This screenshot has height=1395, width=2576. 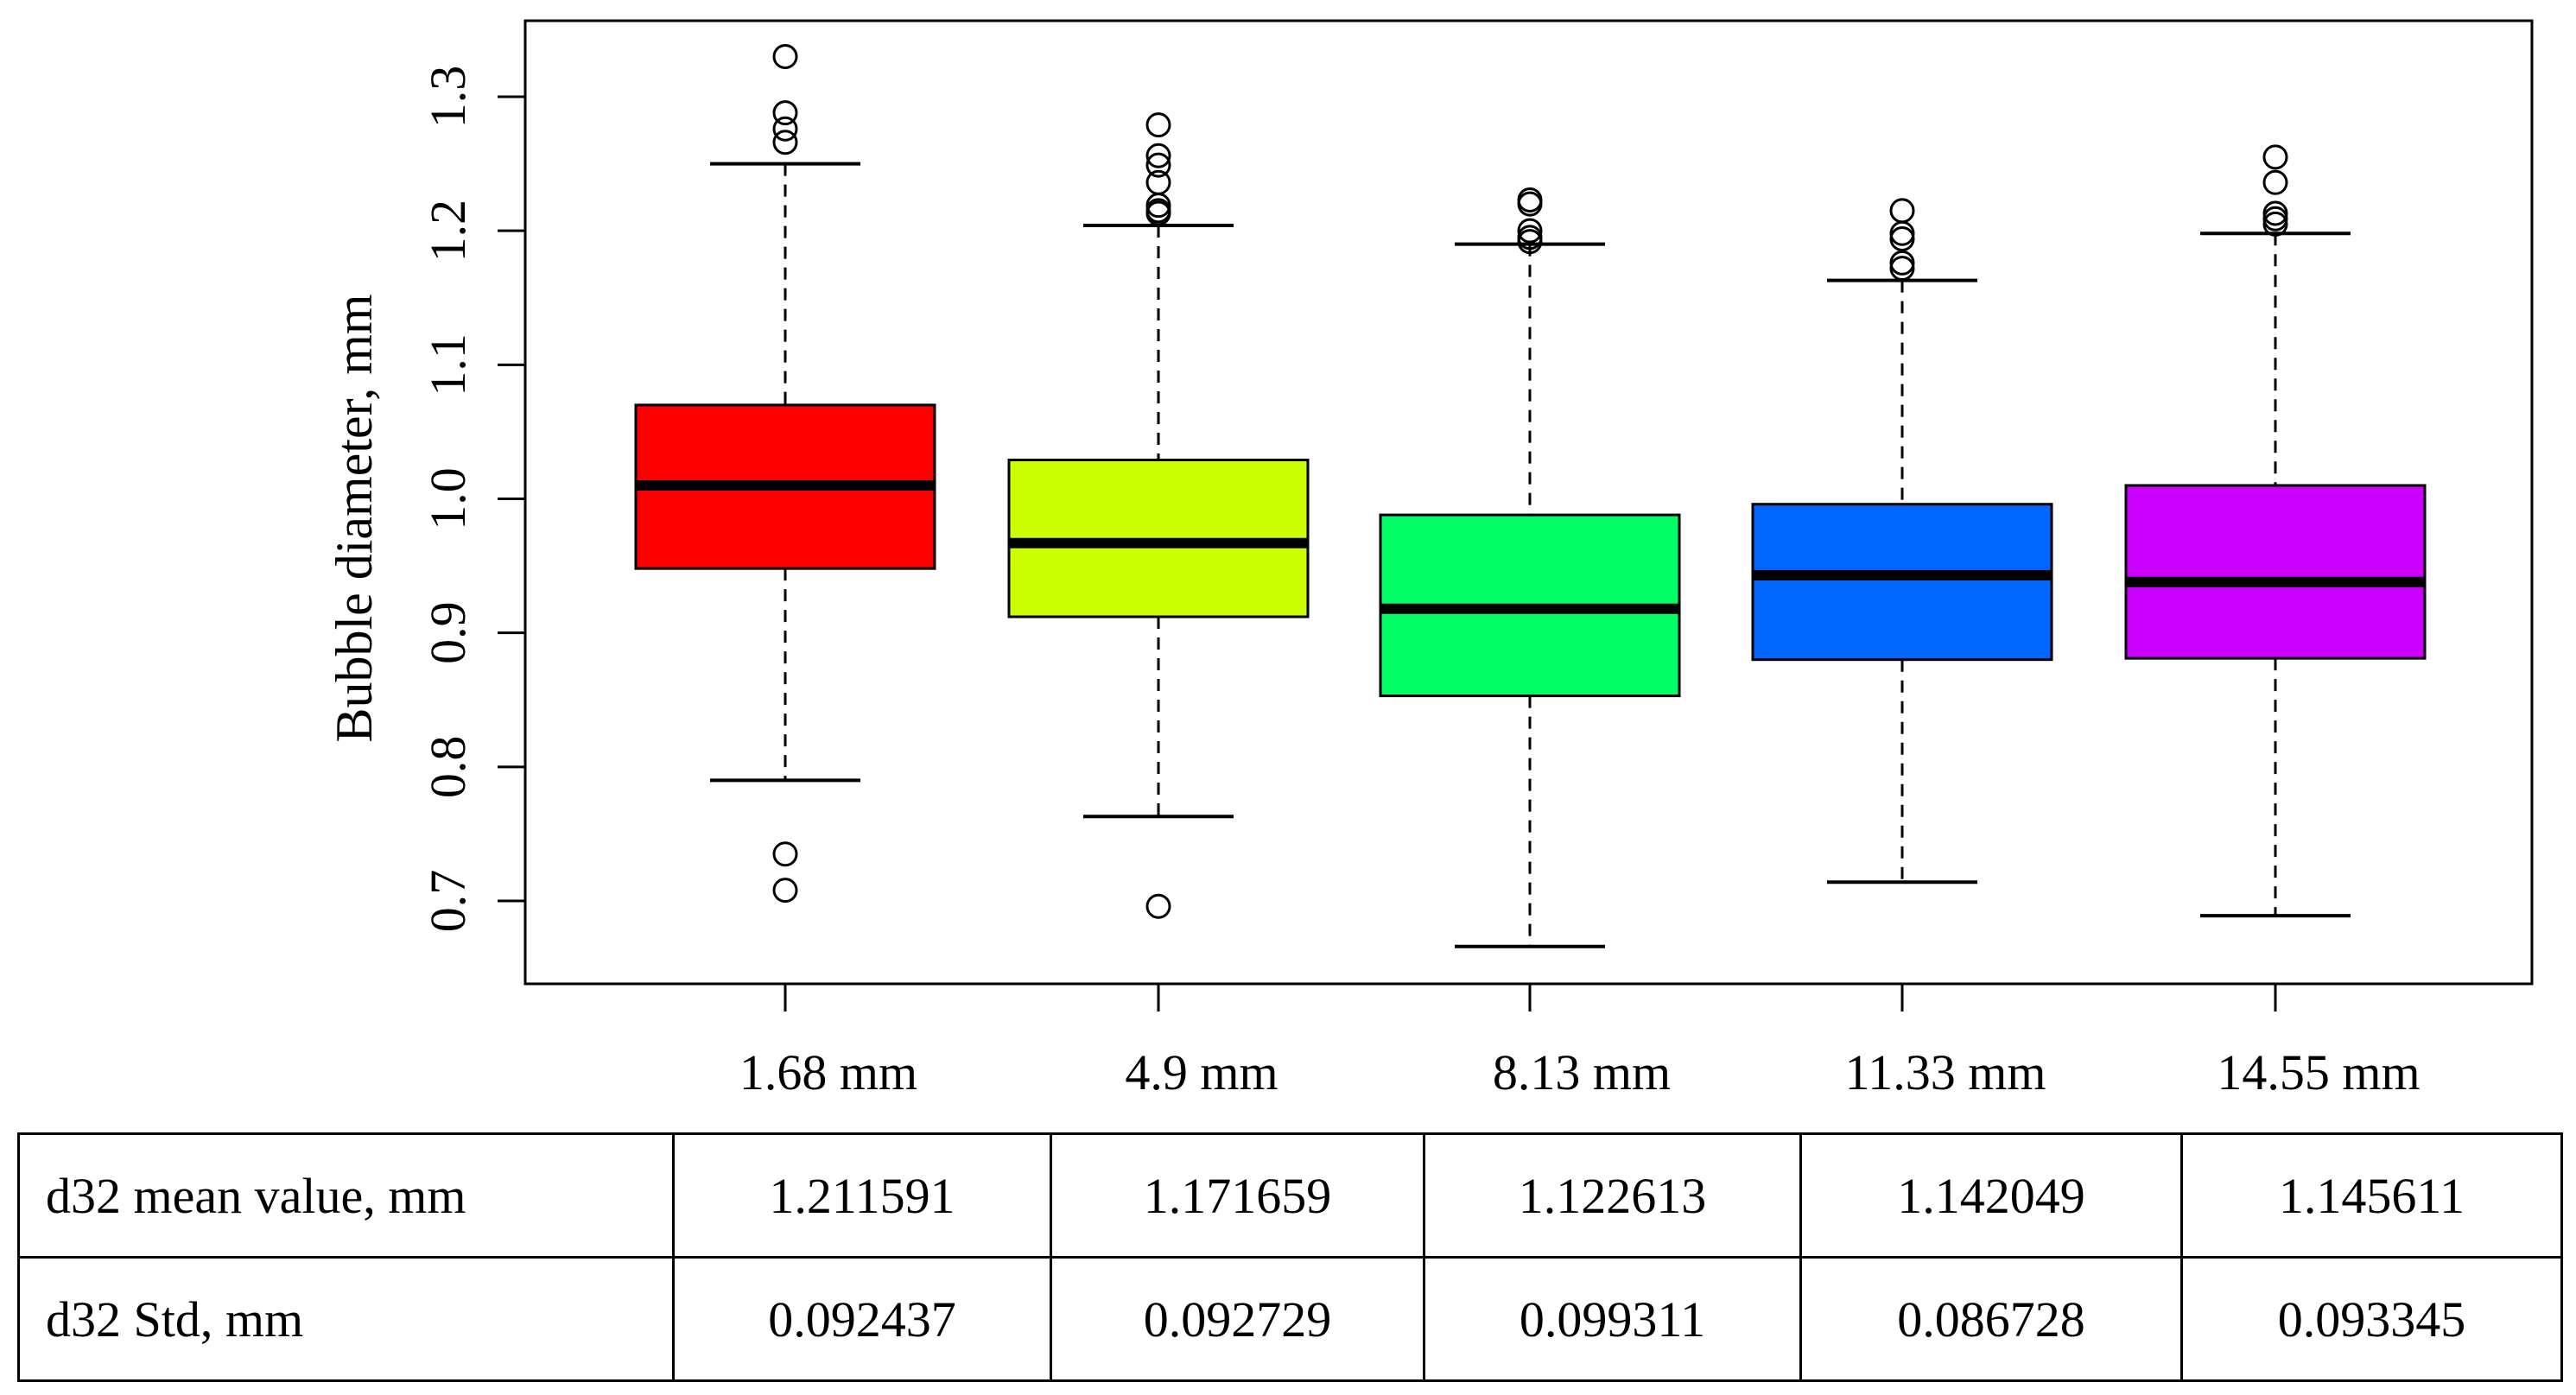 I want to click on table-cell: 0.099311, so click(x=1612, y=1319).